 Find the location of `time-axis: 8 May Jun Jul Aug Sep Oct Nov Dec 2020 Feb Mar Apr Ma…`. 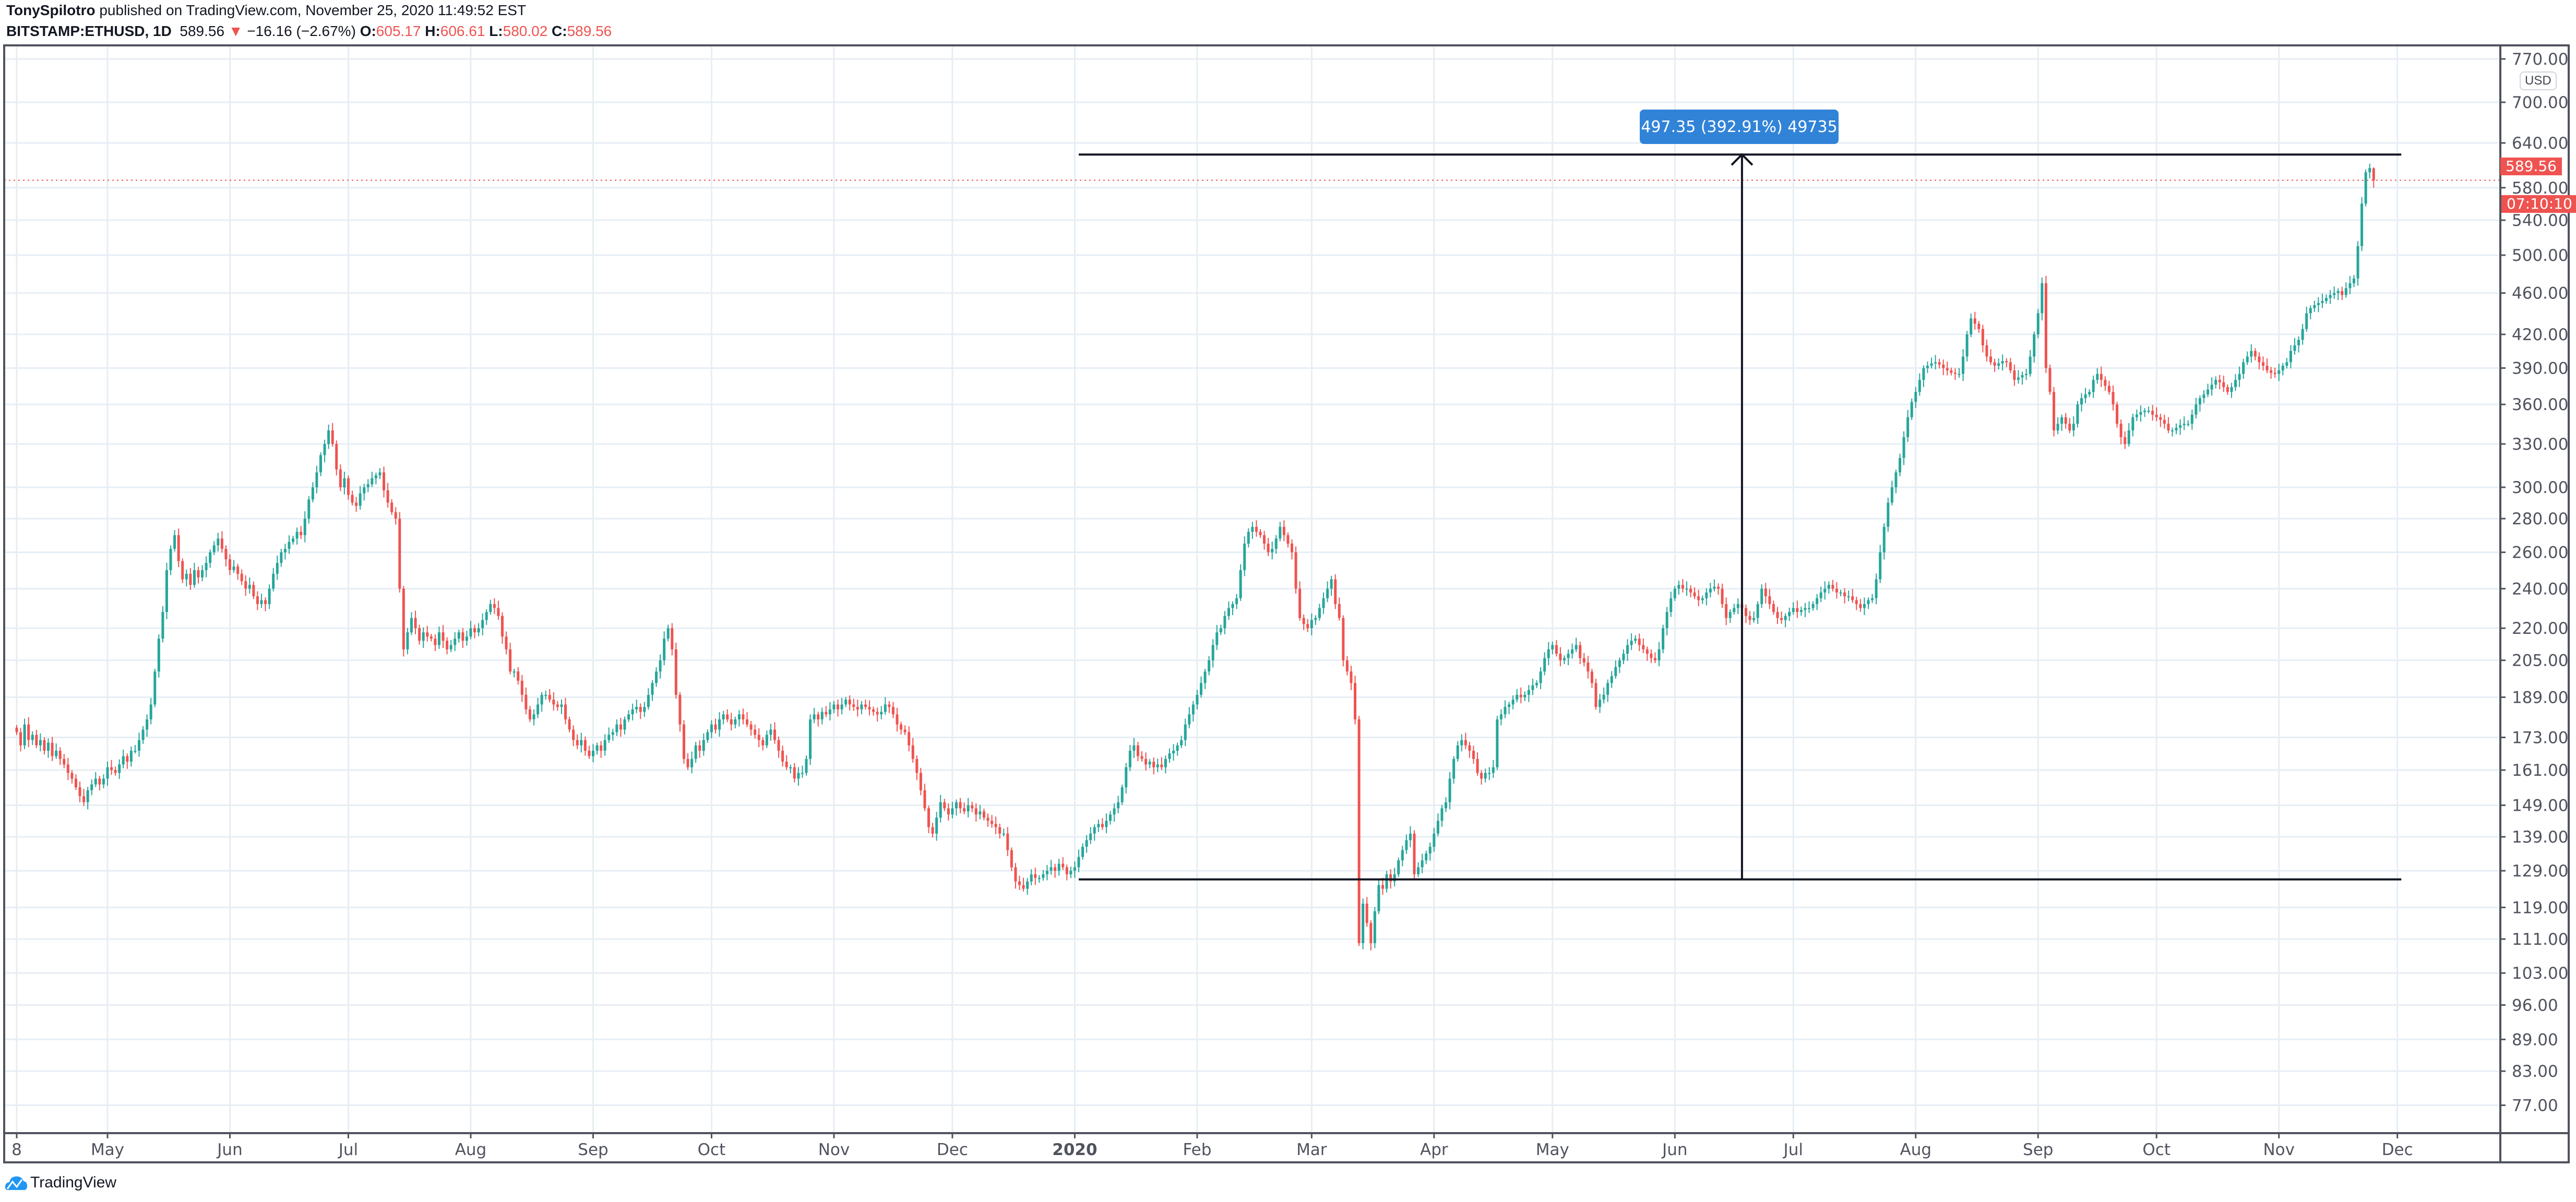

time-axis: 8 May Jun Jul Aug Sep Oct Nov Dec 2020 Feb Mar Apr Ma… is located at coordinates (1212, 1146).